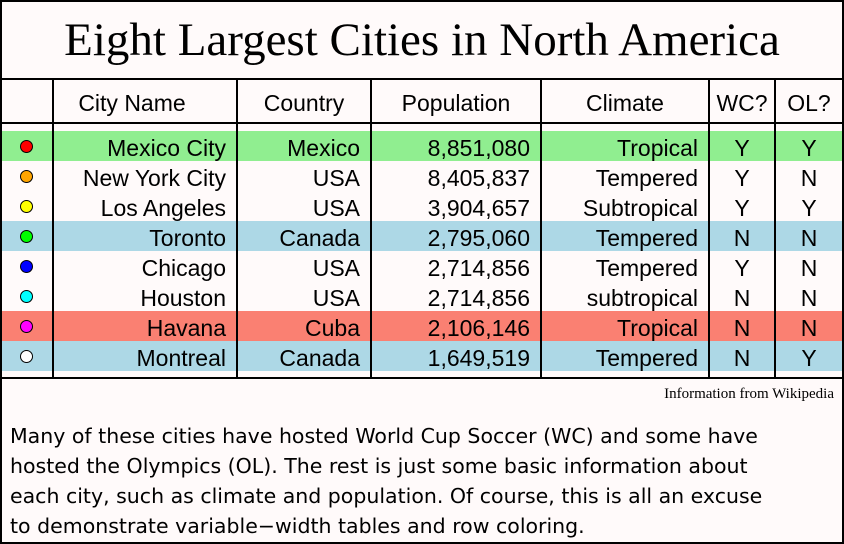  What do you see at coordinates (478, 178) in the screenshot?
I see `population-value: 8,405,837` at bounding box center [478, 178].